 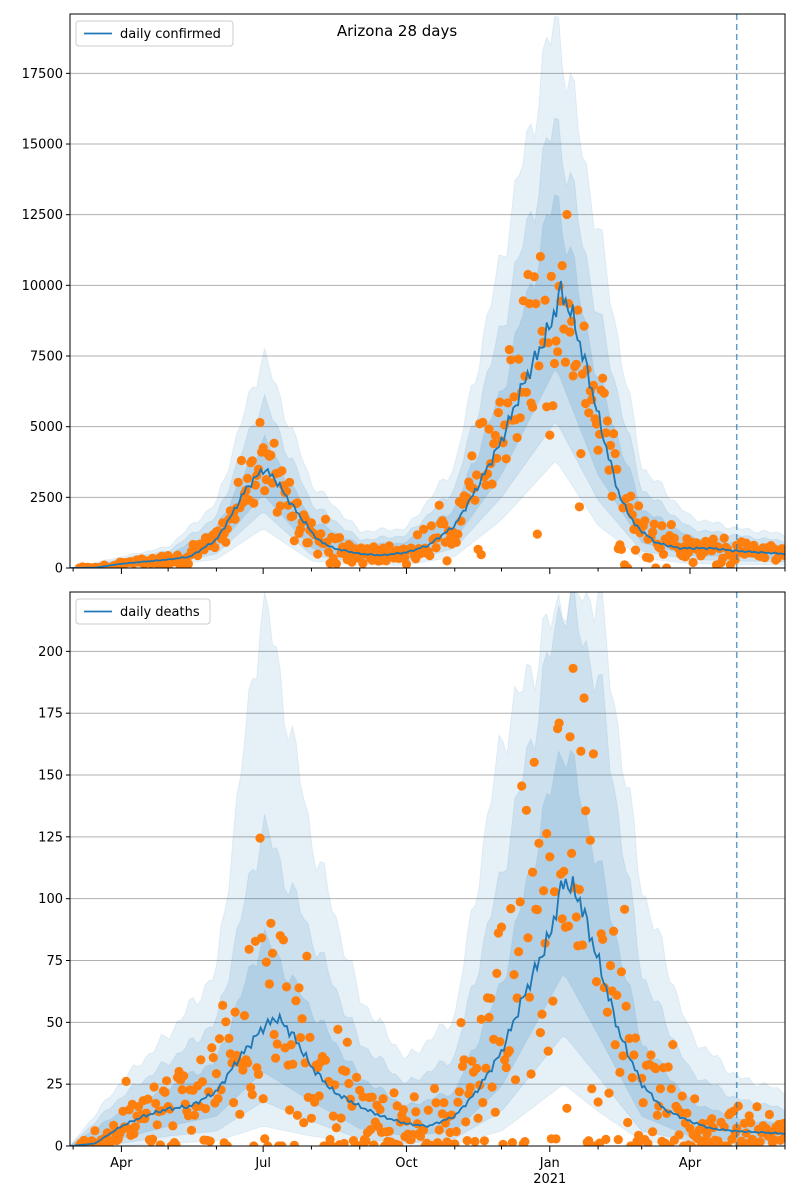 What do you see at coordinates (143, 611) in the screenshot?
I see `legend: daily deaths` at bounding box center [143, 611].